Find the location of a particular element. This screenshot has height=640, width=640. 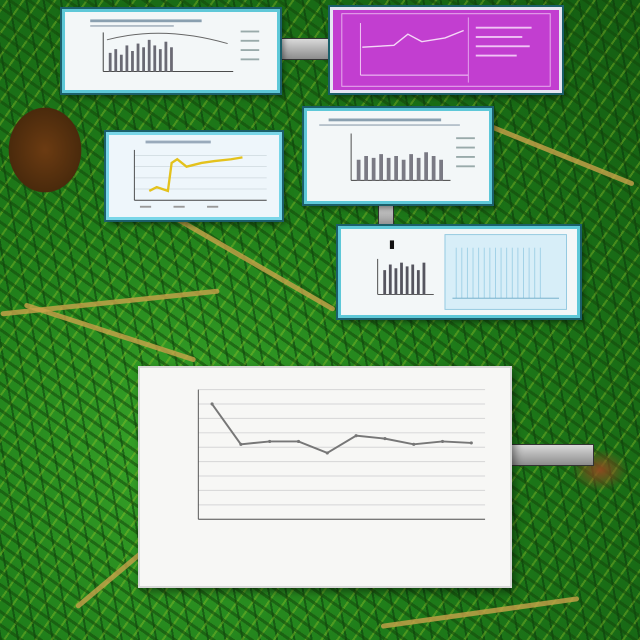

chart-gridlines is located at coordinates (342, 454).